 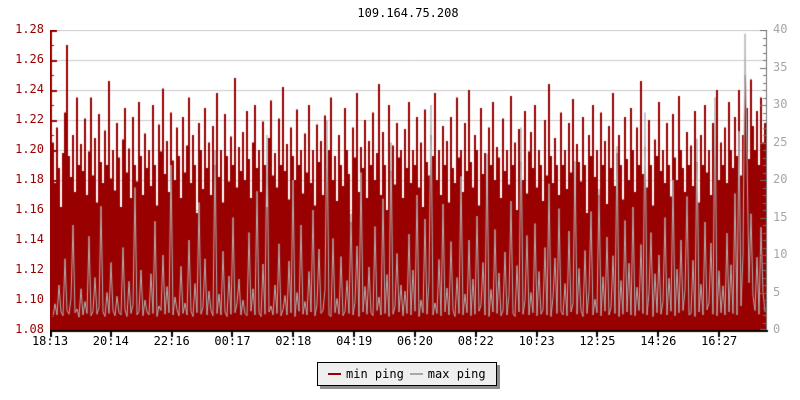 I want to click on x-tick-label: 00:17, so click(x=232, y=341).